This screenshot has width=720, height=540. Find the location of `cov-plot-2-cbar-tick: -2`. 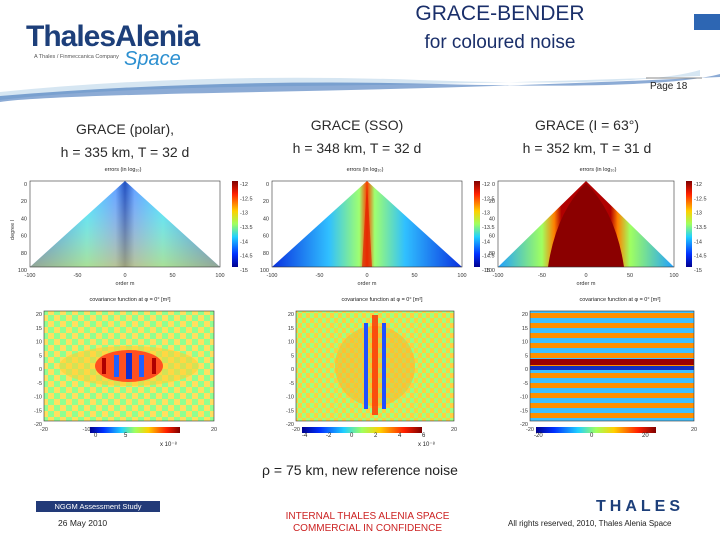

cov-plot-2-cbar-tick: -2 is located at coordinates (329, 436).